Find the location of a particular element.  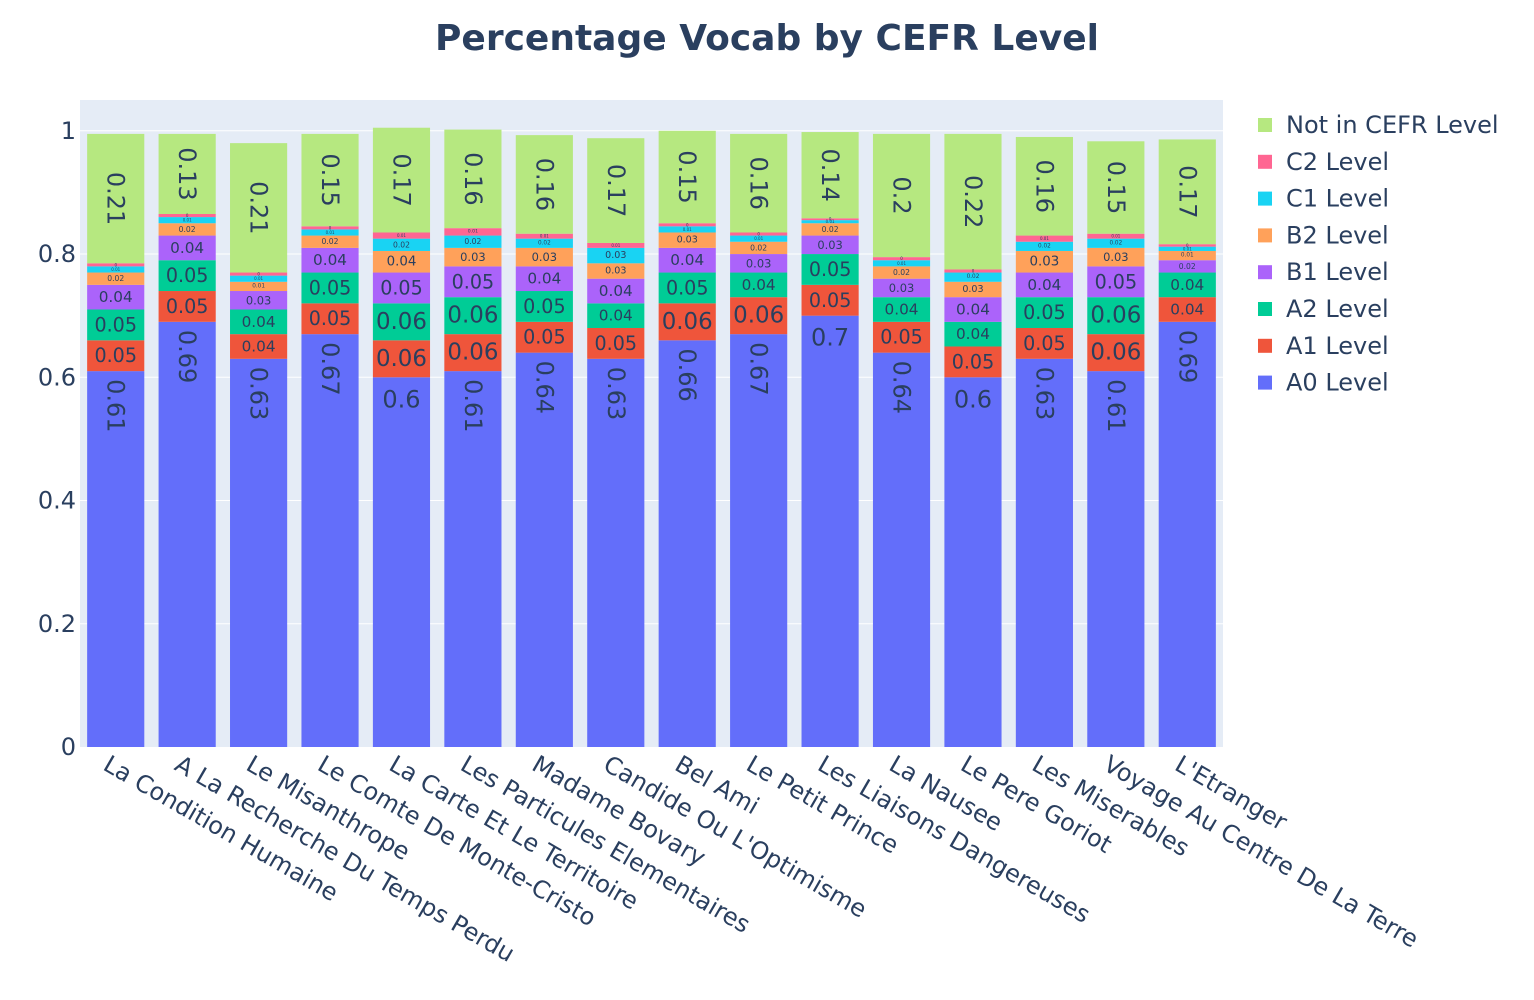

legend-item: A2 Level is located at coordinates (1323, 309).